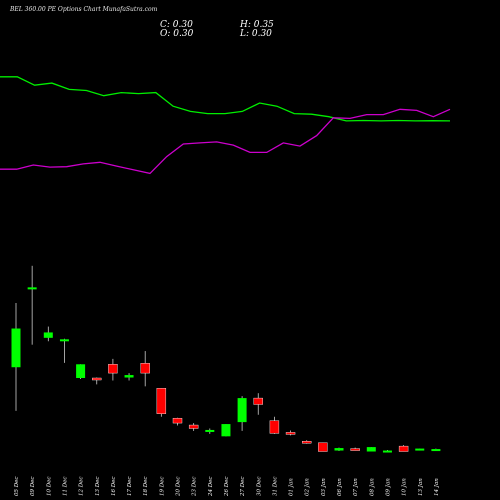  What do you see at coordinates (179, 487) in the screenshot?
I see `x-tick-label: 20 Dec` at bounding box center [179, 487].